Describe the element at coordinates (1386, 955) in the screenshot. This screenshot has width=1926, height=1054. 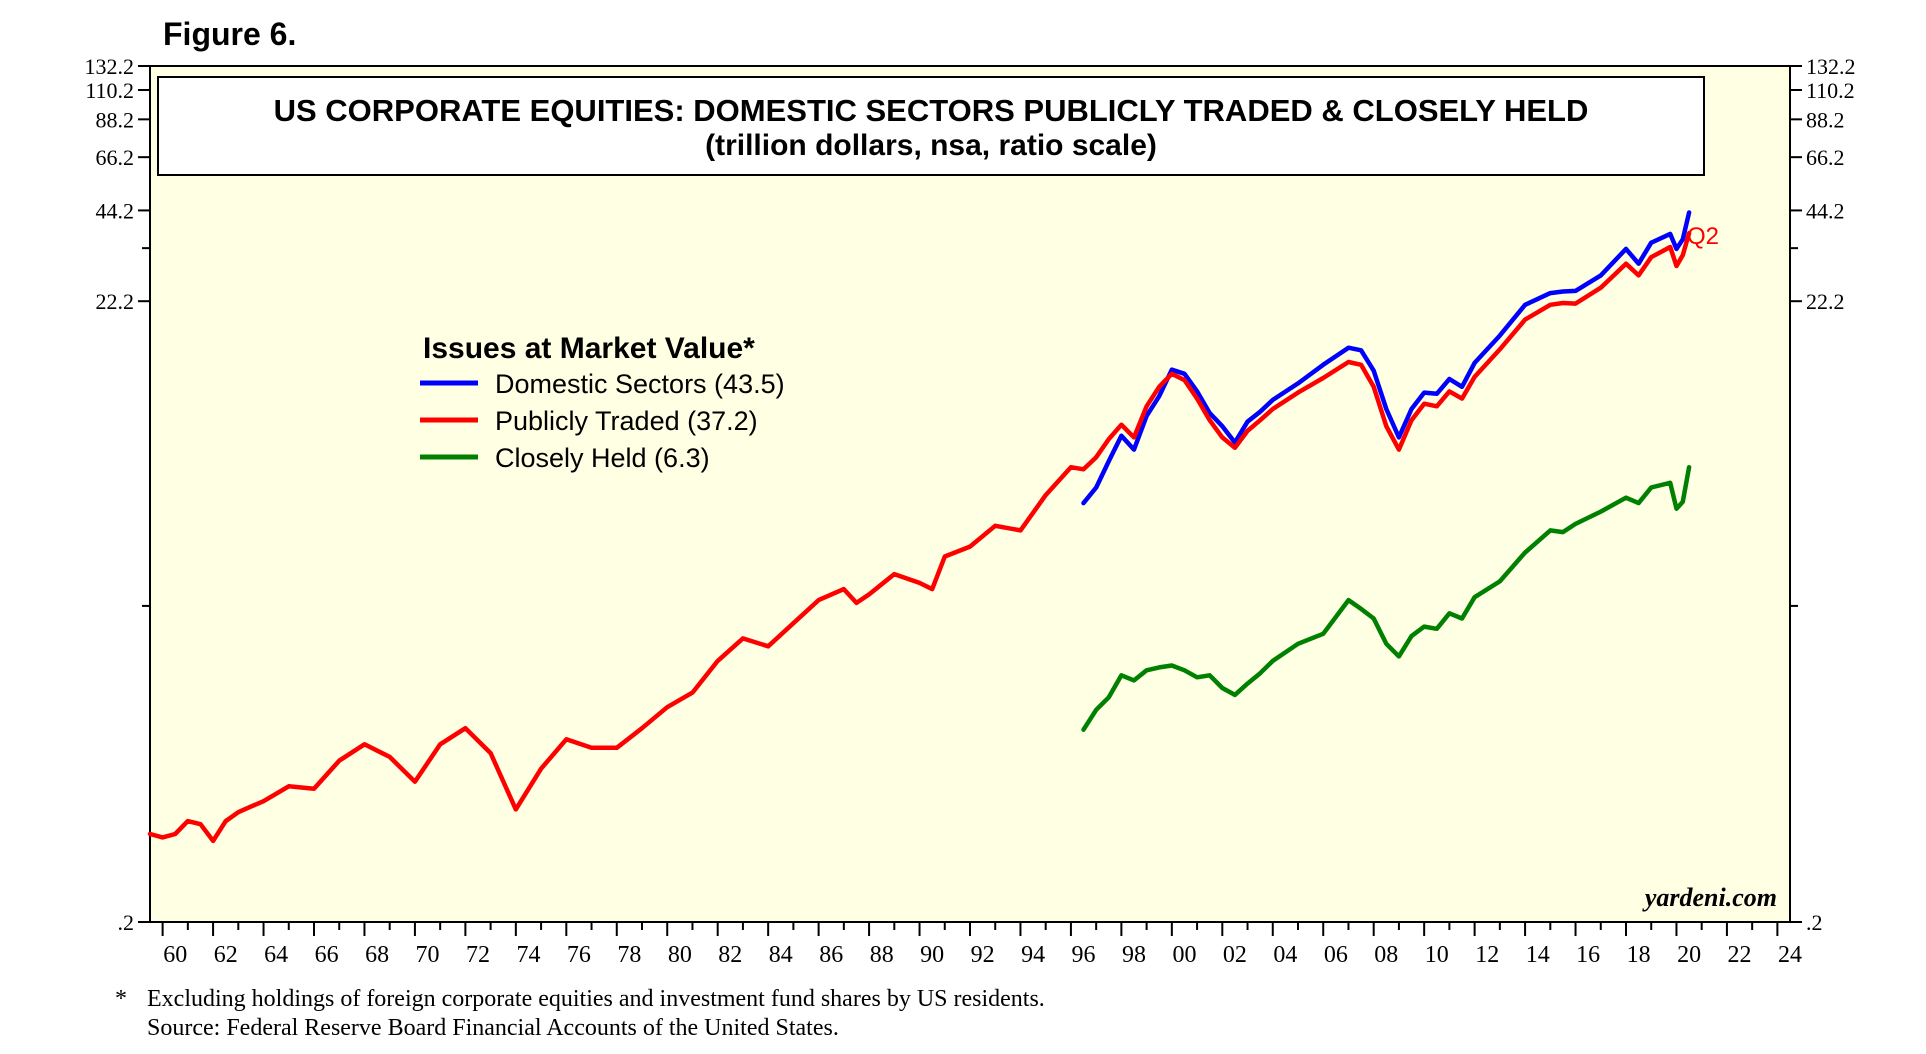
I see `x-tick-label: 08` at that location.